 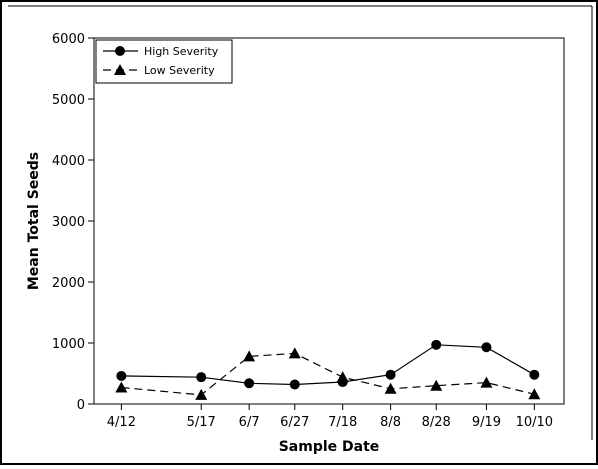 What do you see at coordinates (68, 161) in the screenshot?
I see `y-tick-label: 4000` at bounding box center [68, 161].